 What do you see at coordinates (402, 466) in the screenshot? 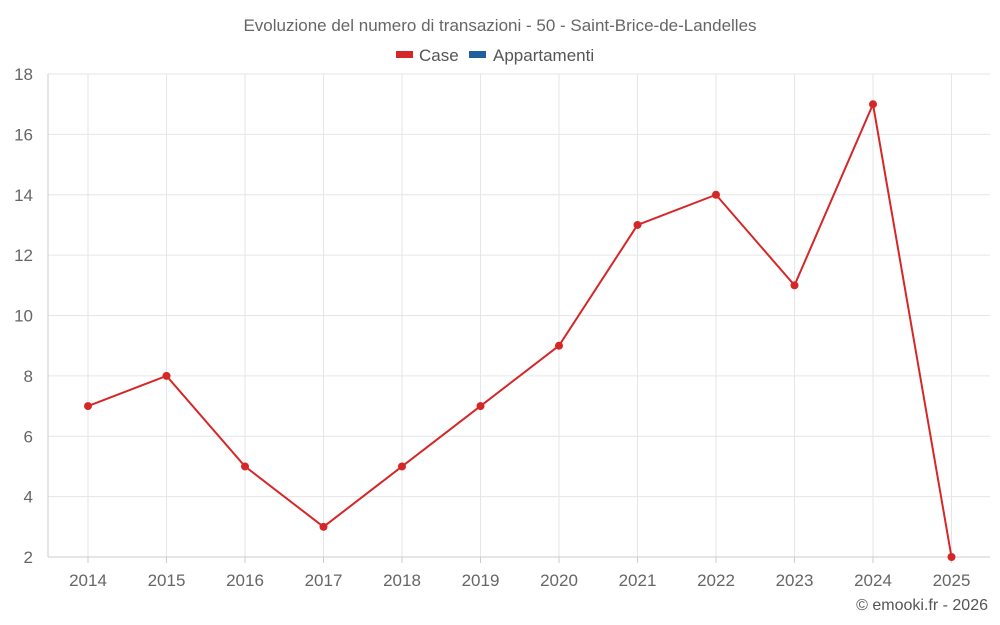
I see `data-point-case-2018` at bounding box center [402, 466].